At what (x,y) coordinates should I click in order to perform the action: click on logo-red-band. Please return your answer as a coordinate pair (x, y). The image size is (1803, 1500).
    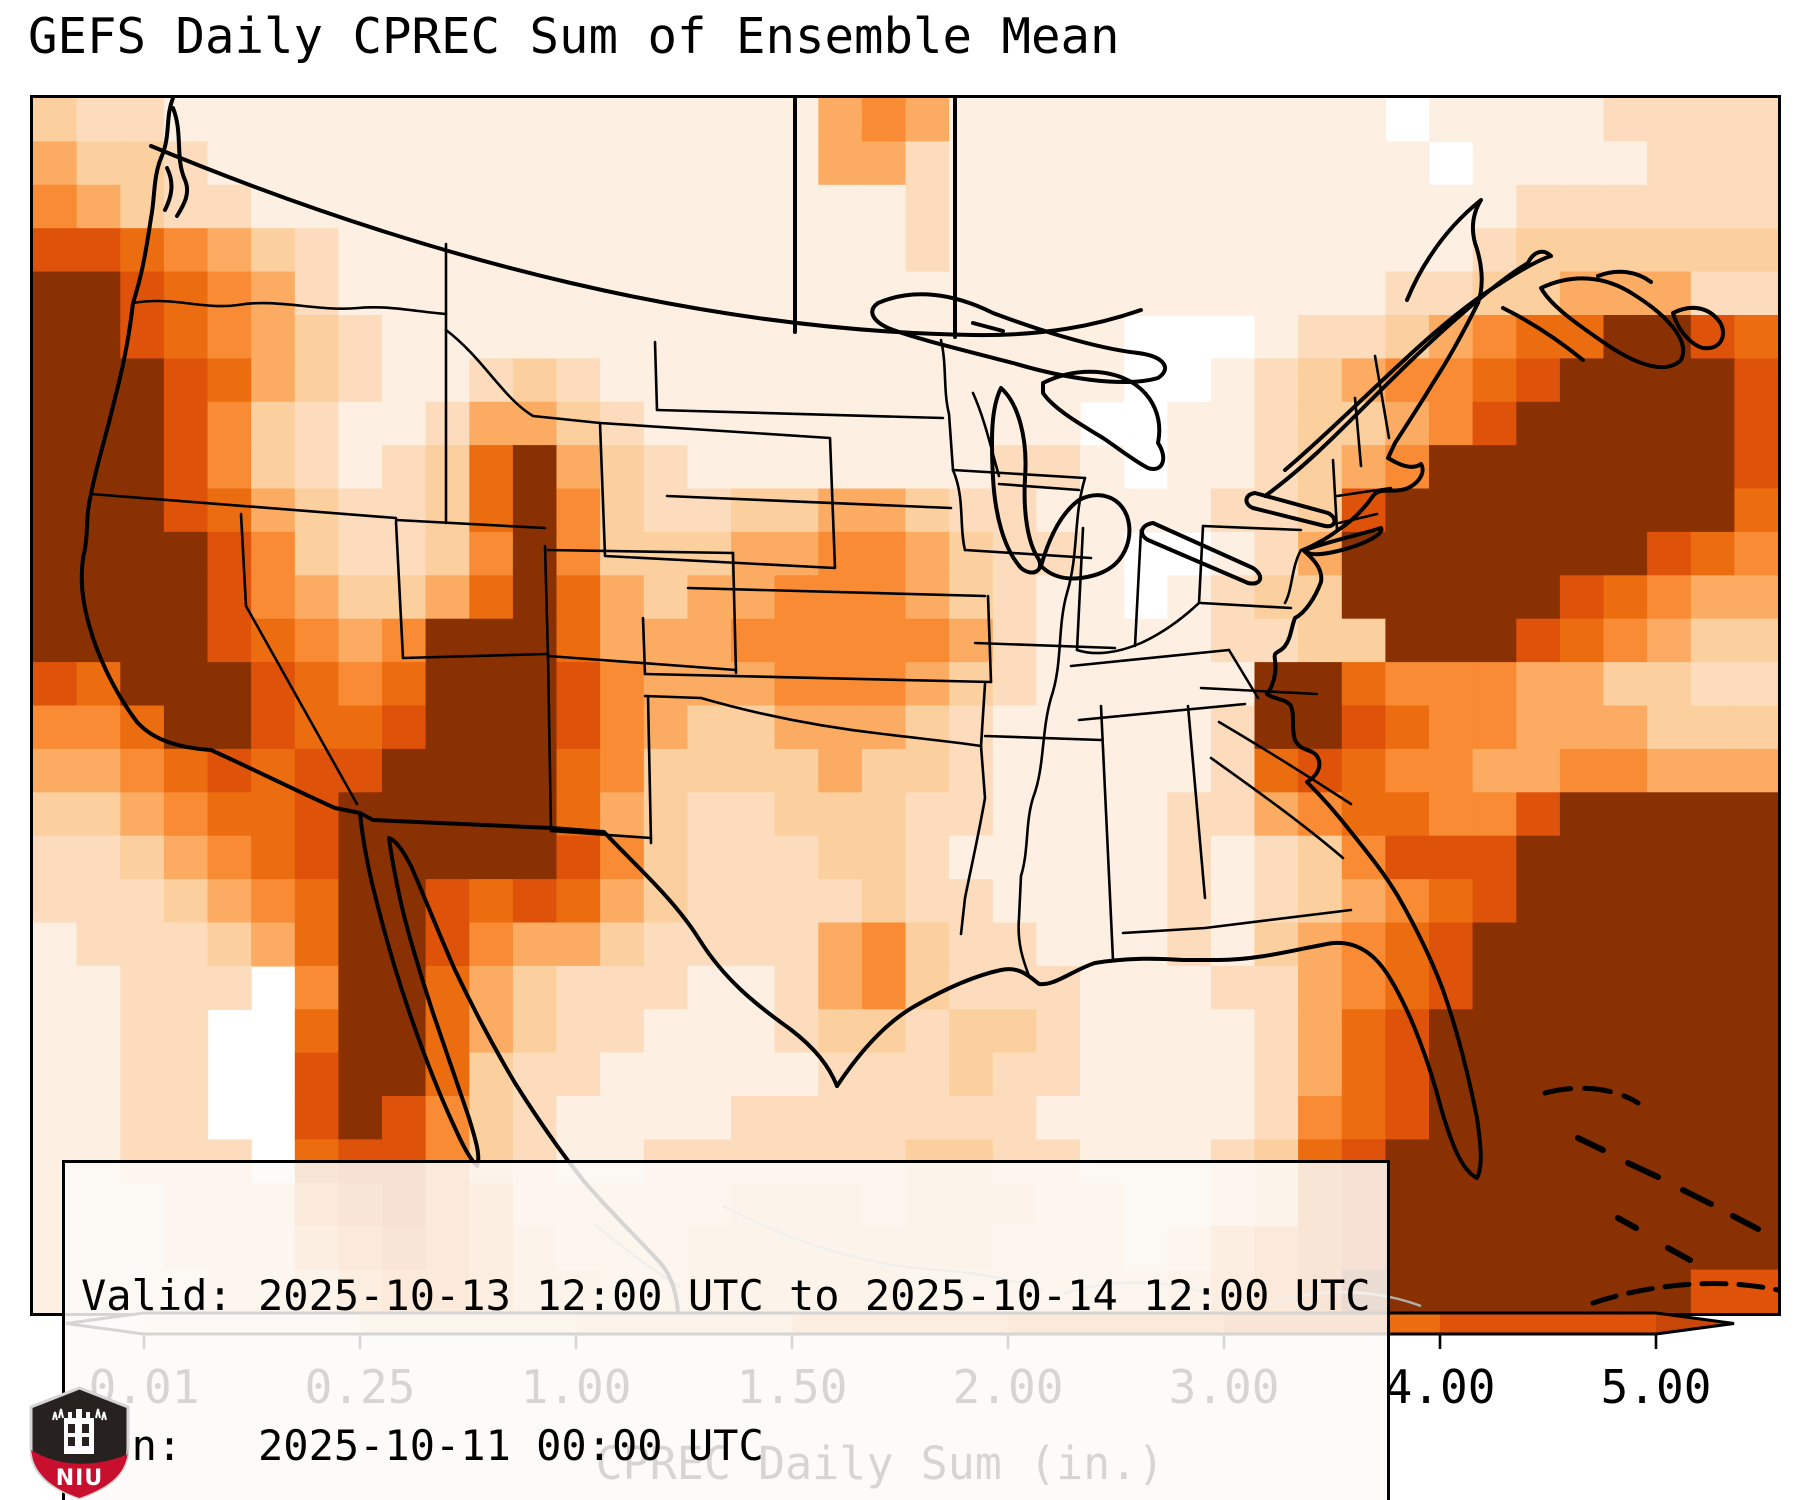
    Looking at the image, I should click on (79, 1473).